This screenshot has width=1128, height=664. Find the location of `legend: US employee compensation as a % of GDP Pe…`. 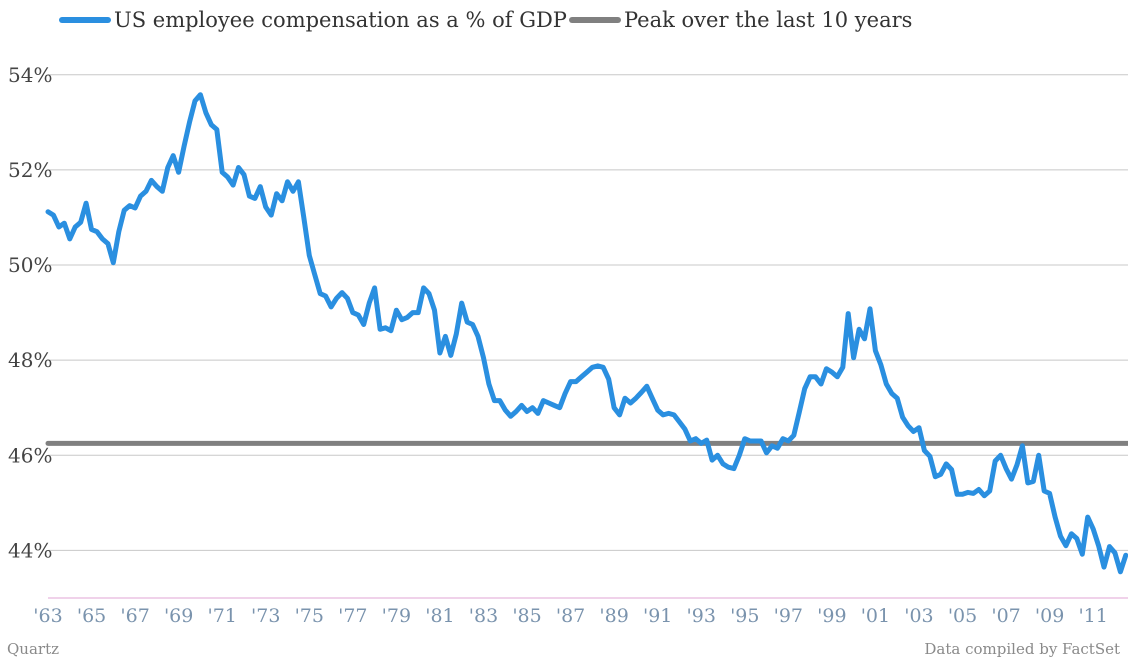

legend: US employee compensation as a % of GDP Pe… is located at coordinates (485, 20).